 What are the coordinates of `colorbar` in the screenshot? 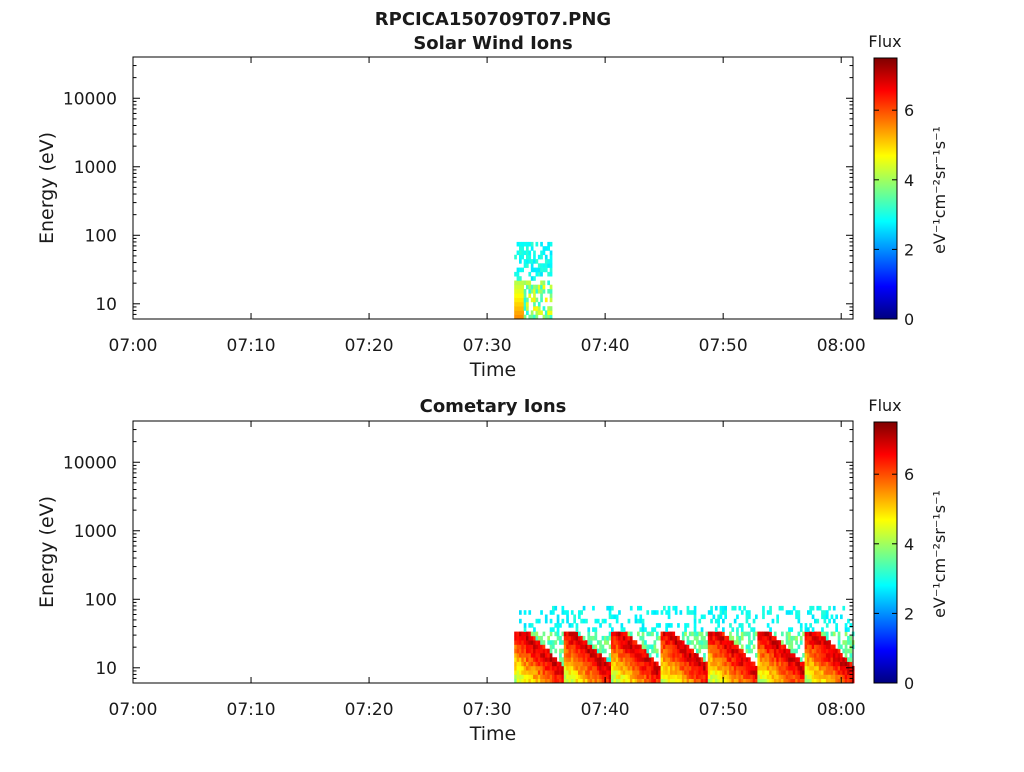 It's located at (885, 552).